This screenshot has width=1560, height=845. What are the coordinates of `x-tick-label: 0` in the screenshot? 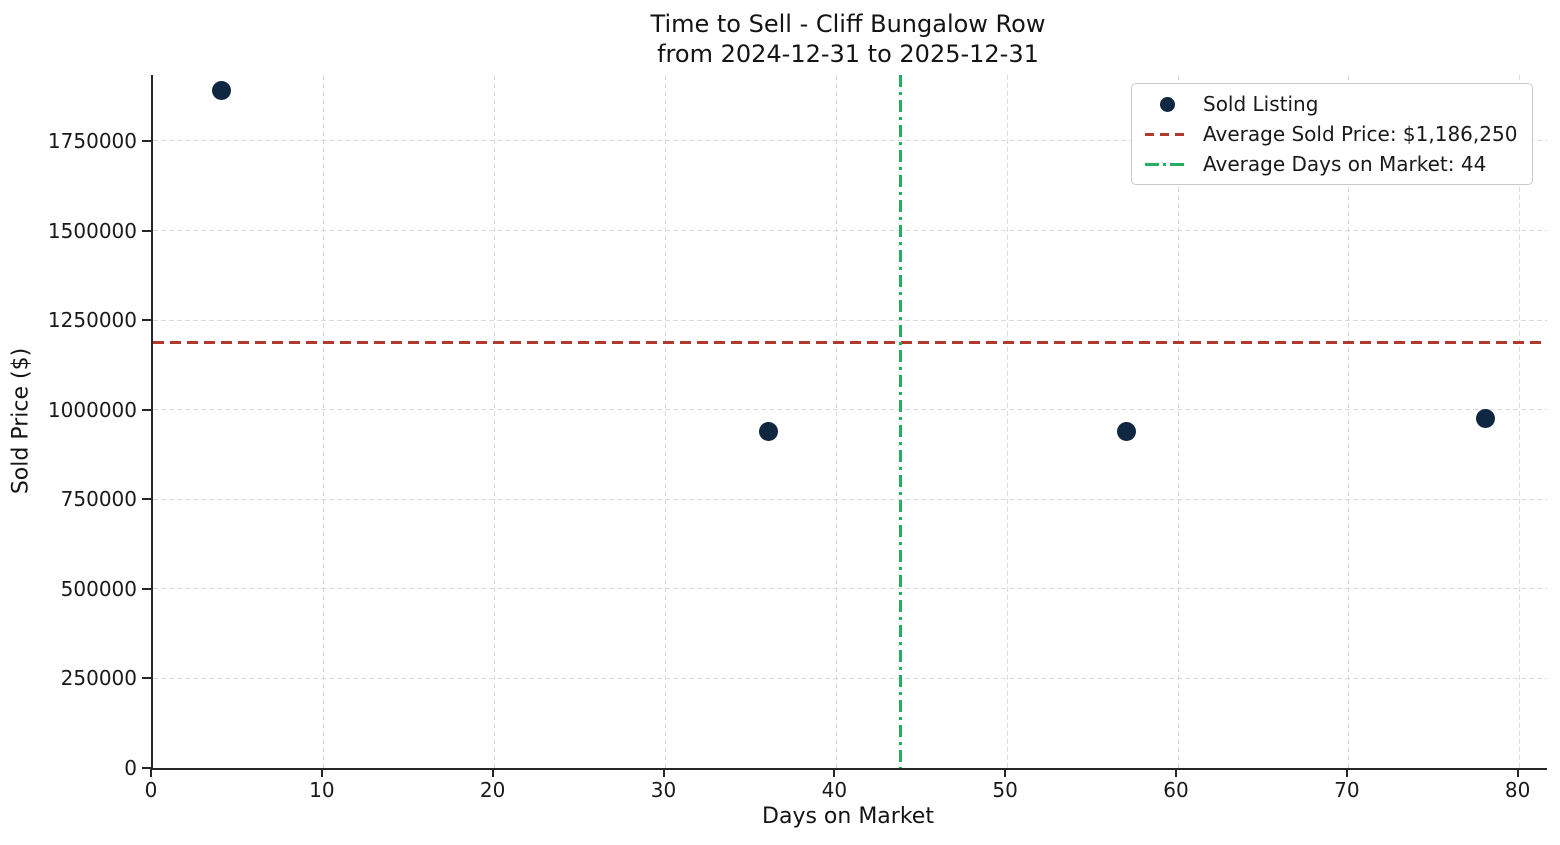 It's located at (151, 790).